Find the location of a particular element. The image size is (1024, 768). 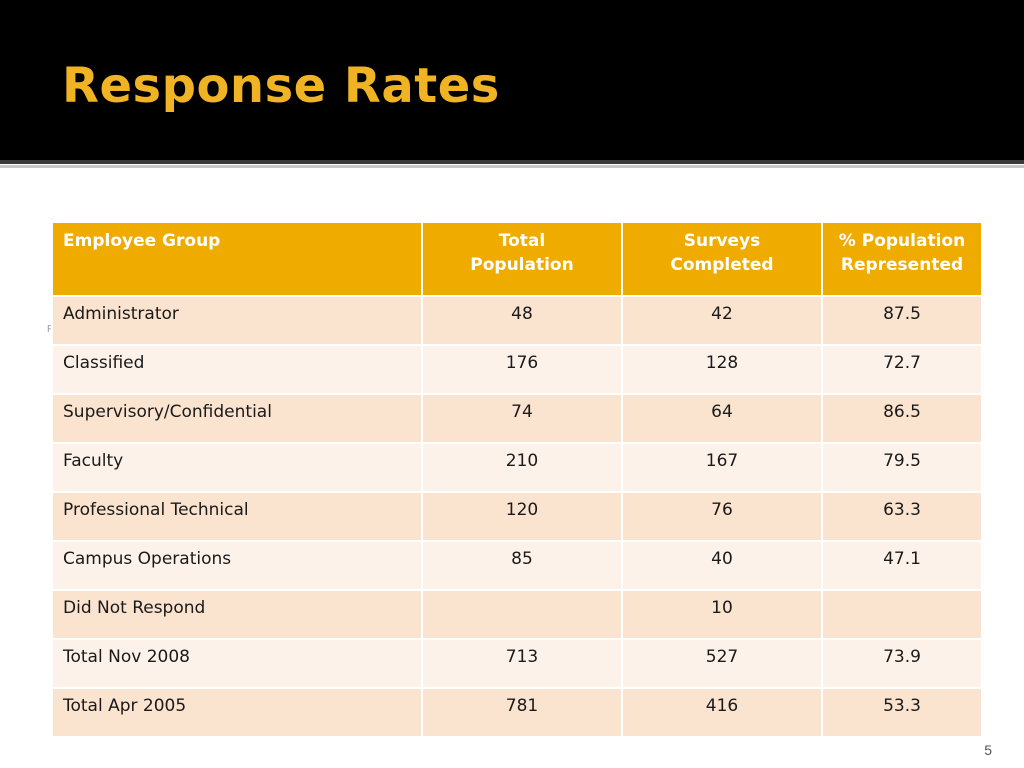

cell-percent-represented: 86.5 is located at coordinates (902, 418).